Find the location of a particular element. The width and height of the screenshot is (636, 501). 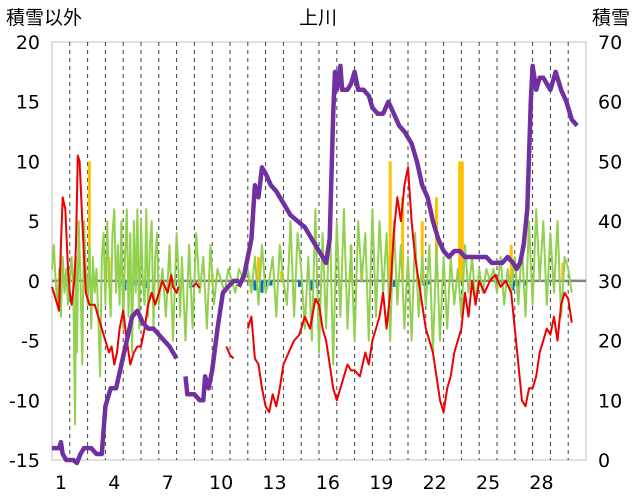

left-tick--10: -10 is located at coordinates (24, 401).